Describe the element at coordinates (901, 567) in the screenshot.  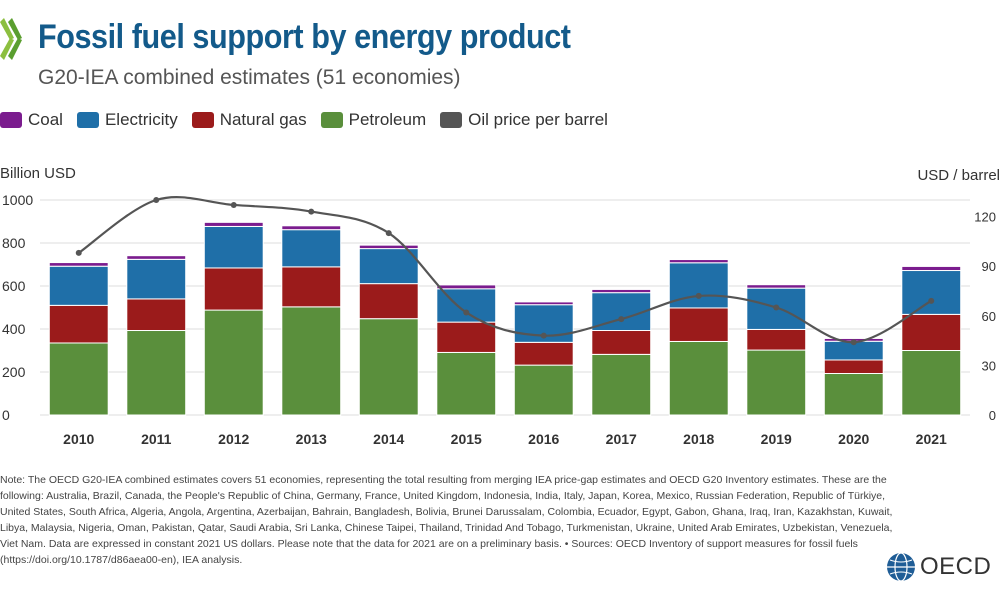
I see `globe-icon` at that location.